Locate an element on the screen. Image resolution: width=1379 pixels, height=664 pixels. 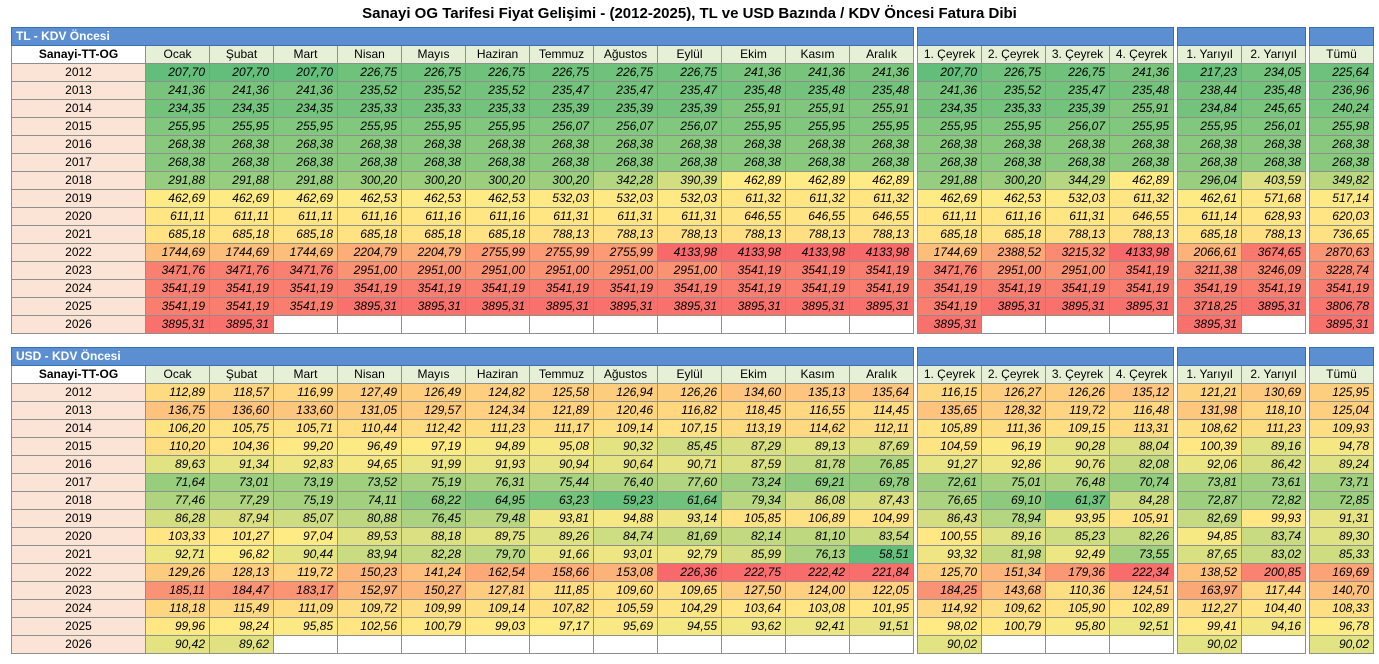
value-cell: 79,48 is located at coordinates (497, 518).